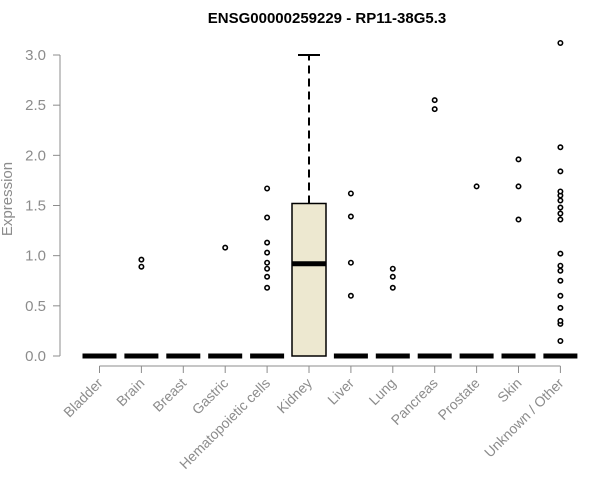 This screenshot has height=500, width=600. What do you see at coordinates (327, 18) in the screenshot?
I see `chart-title: ENSG00000259229 - RP11-38G5.3` at bounding box center [327, 18].